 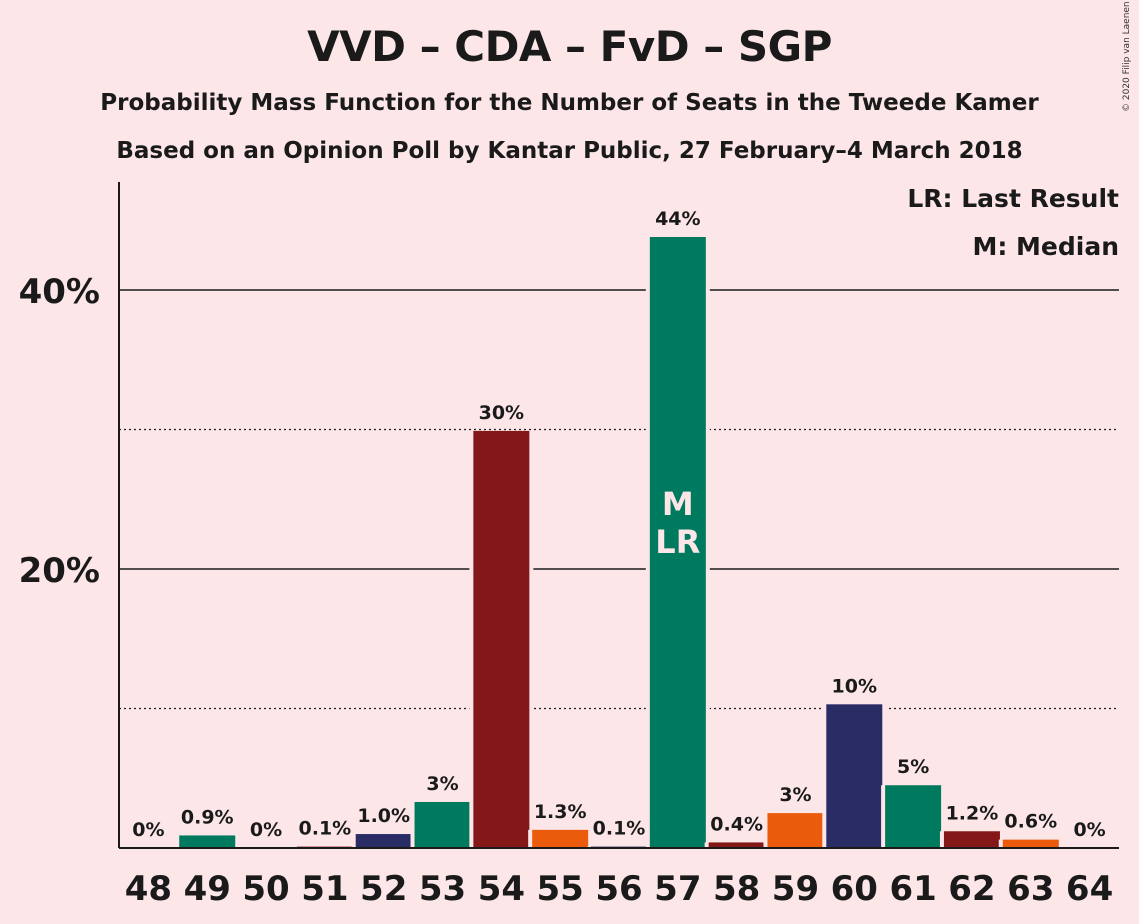 I want to click on median-marker: M, so click(x=678, y=504).